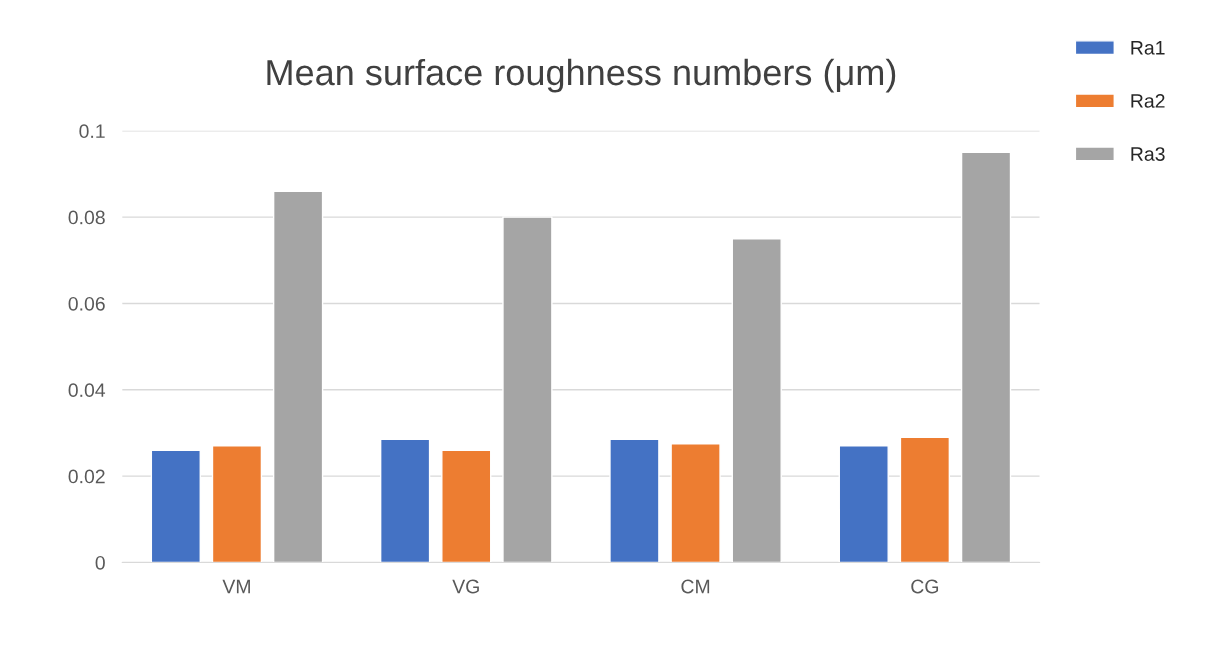 The width and height of the screenshot is (1223, 654). I want to click on y-tick-label: 0.08, so click(86, 217).